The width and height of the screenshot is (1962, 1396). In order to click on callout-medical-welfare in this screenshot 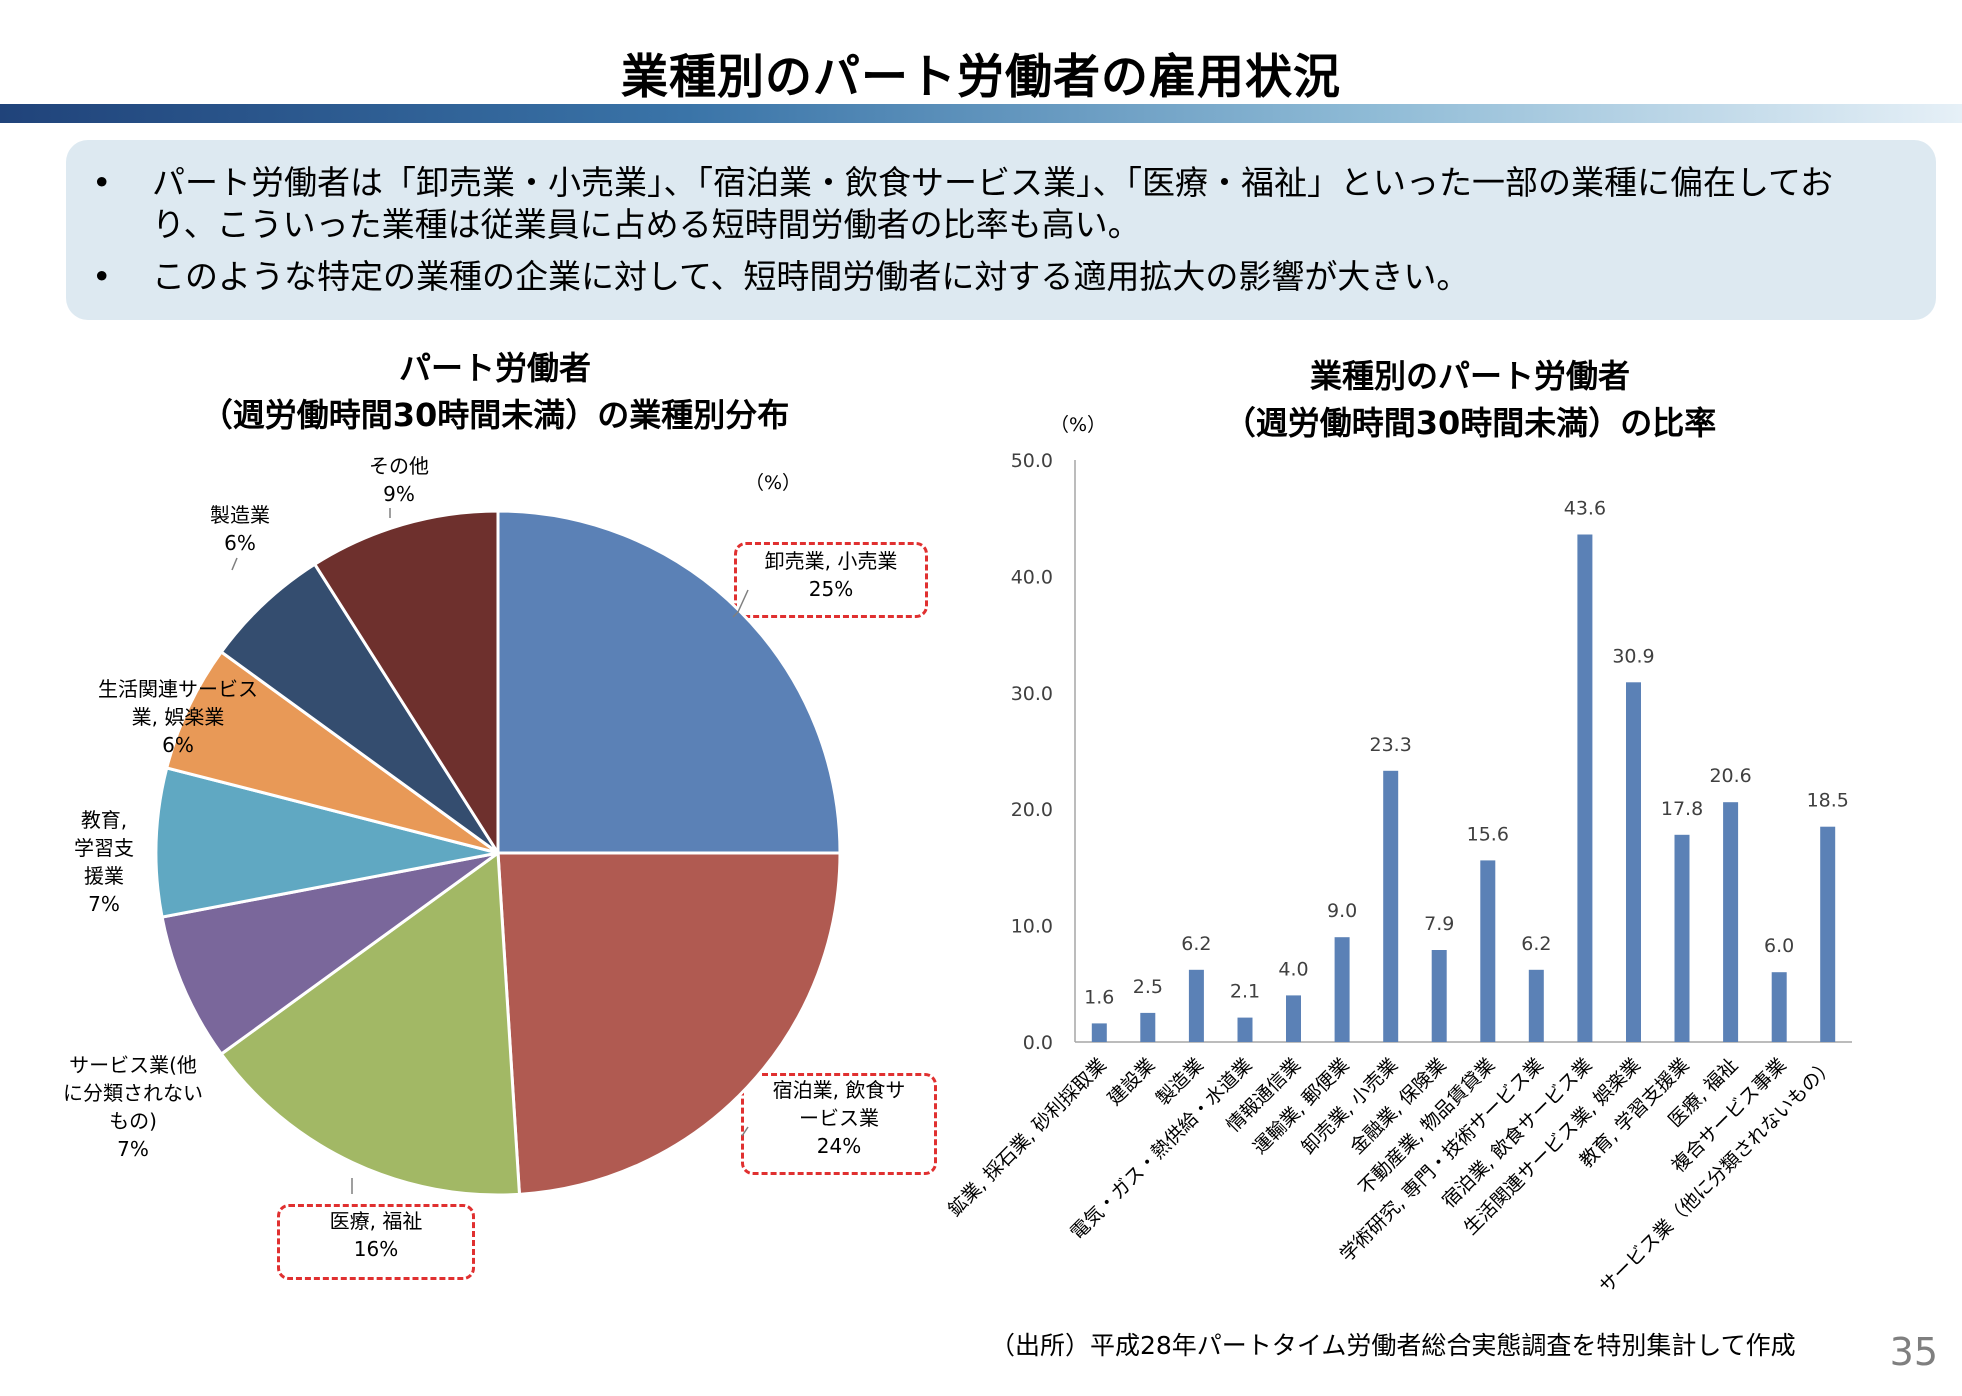, I will do `click(376, 1242)`.